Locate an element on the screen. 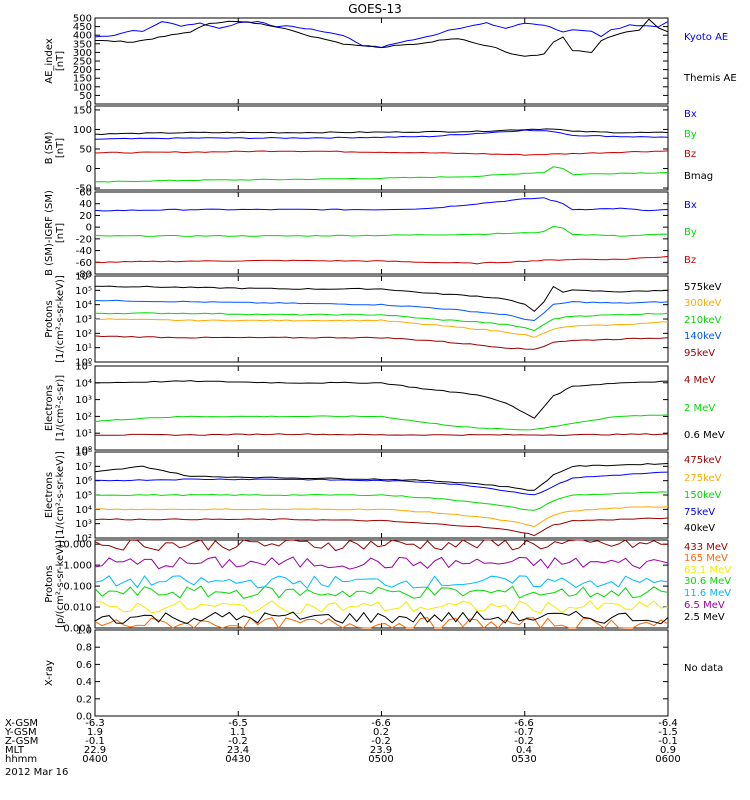 The height and width of the screenshot is (800, 750). y-tick-label: 0.010 is located at coordinates (77, 608).